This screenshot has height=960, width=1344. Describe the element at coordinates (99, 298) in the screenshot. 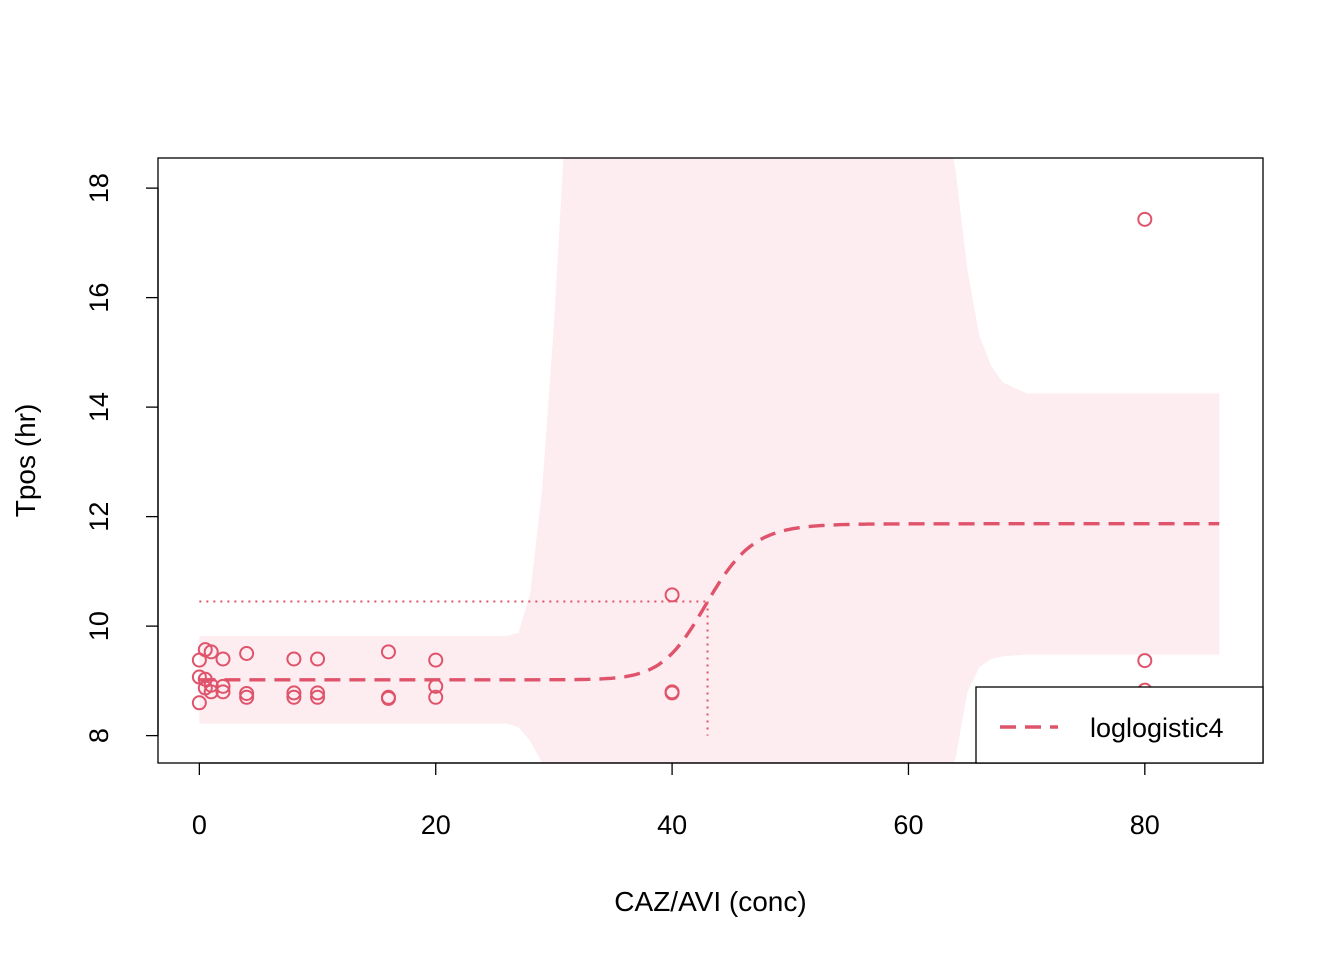

I see `y-tick-label: 16` at that location.